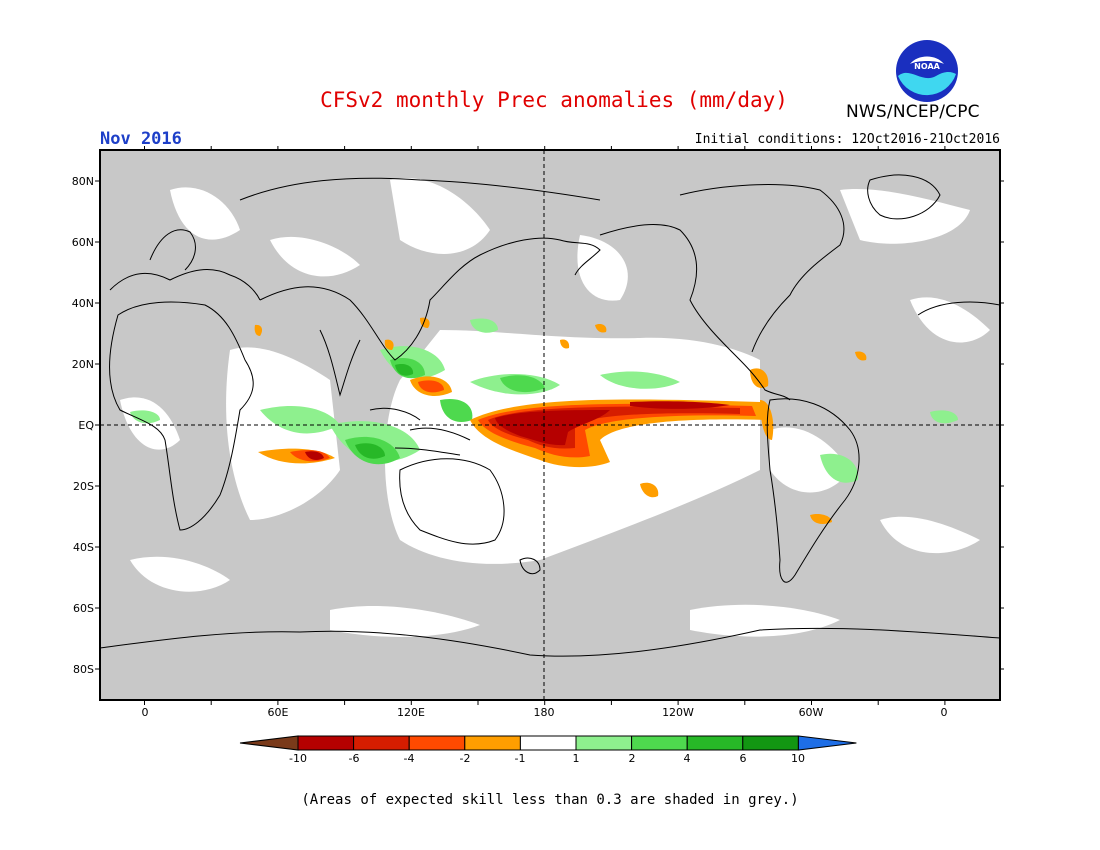 This screenshot has width=1100, height=850. Describe the element at coordinates (520, 758) in the screenshot. I see `colorbar-label: -1` at that location.